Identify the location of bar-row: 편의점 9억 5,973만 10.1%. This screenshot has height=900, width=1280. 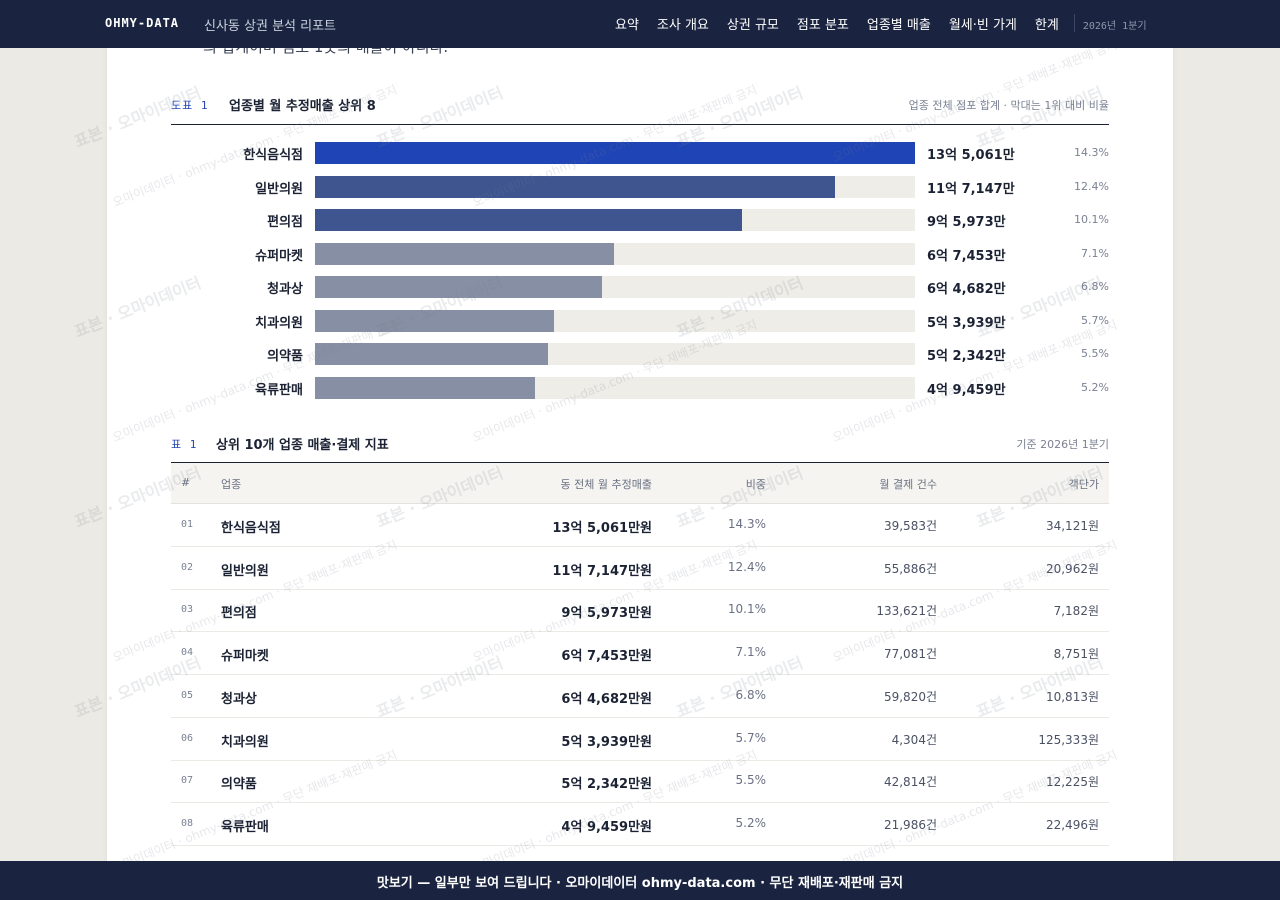
(640, 220).